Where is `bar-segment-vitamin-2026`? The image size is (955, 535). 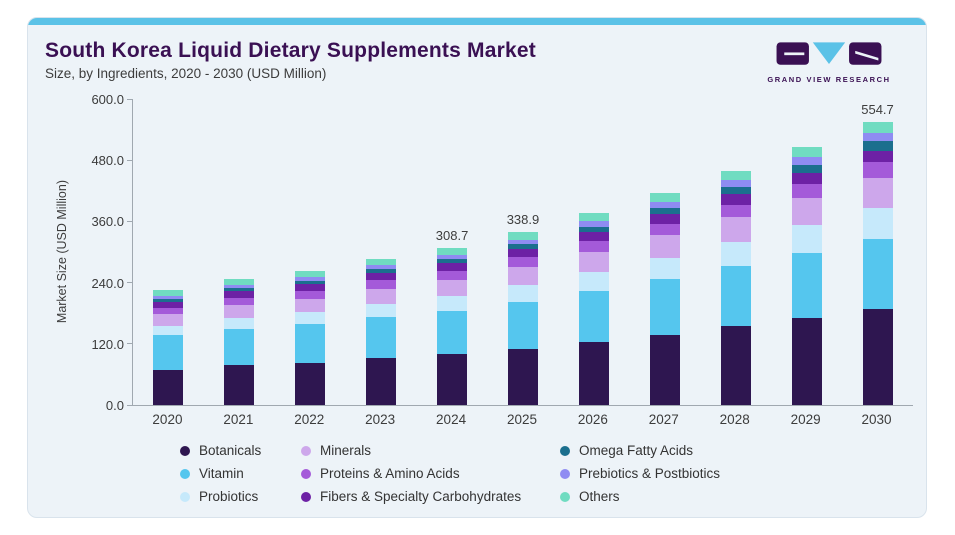 bar-segment-vitamin-2026 is located at coordinates (593, 316).